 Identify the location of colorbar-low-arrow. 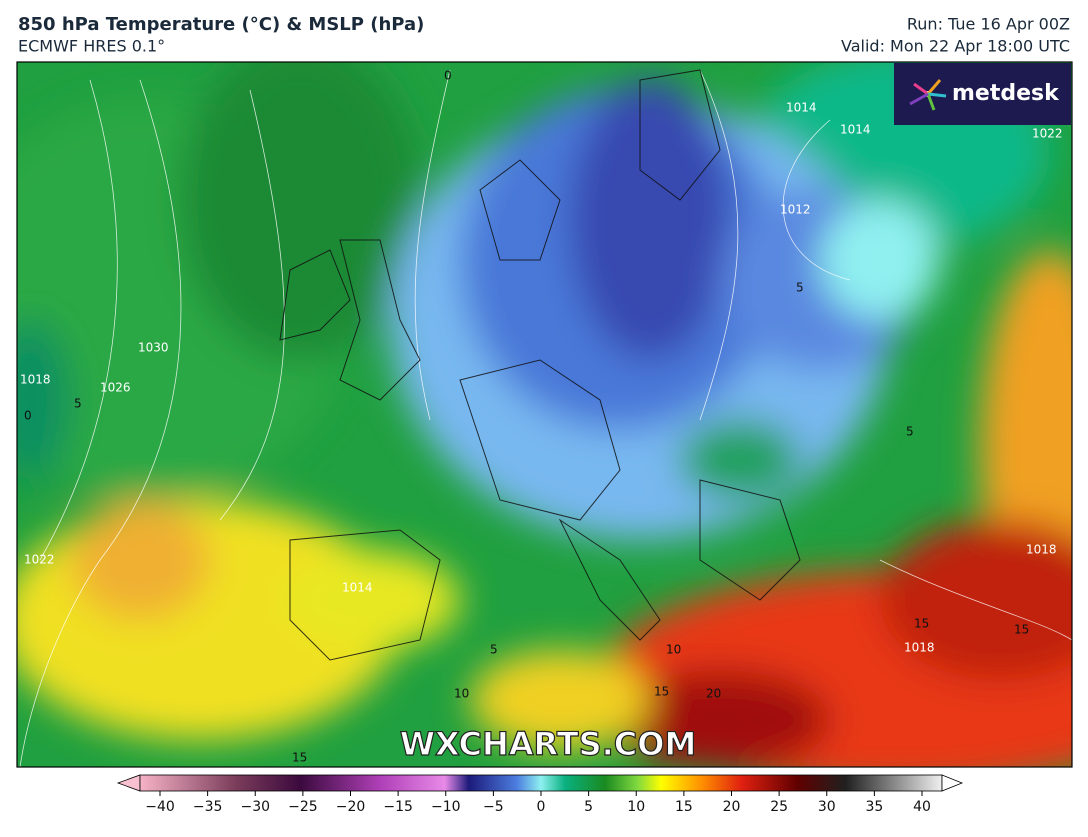
(128, 783).